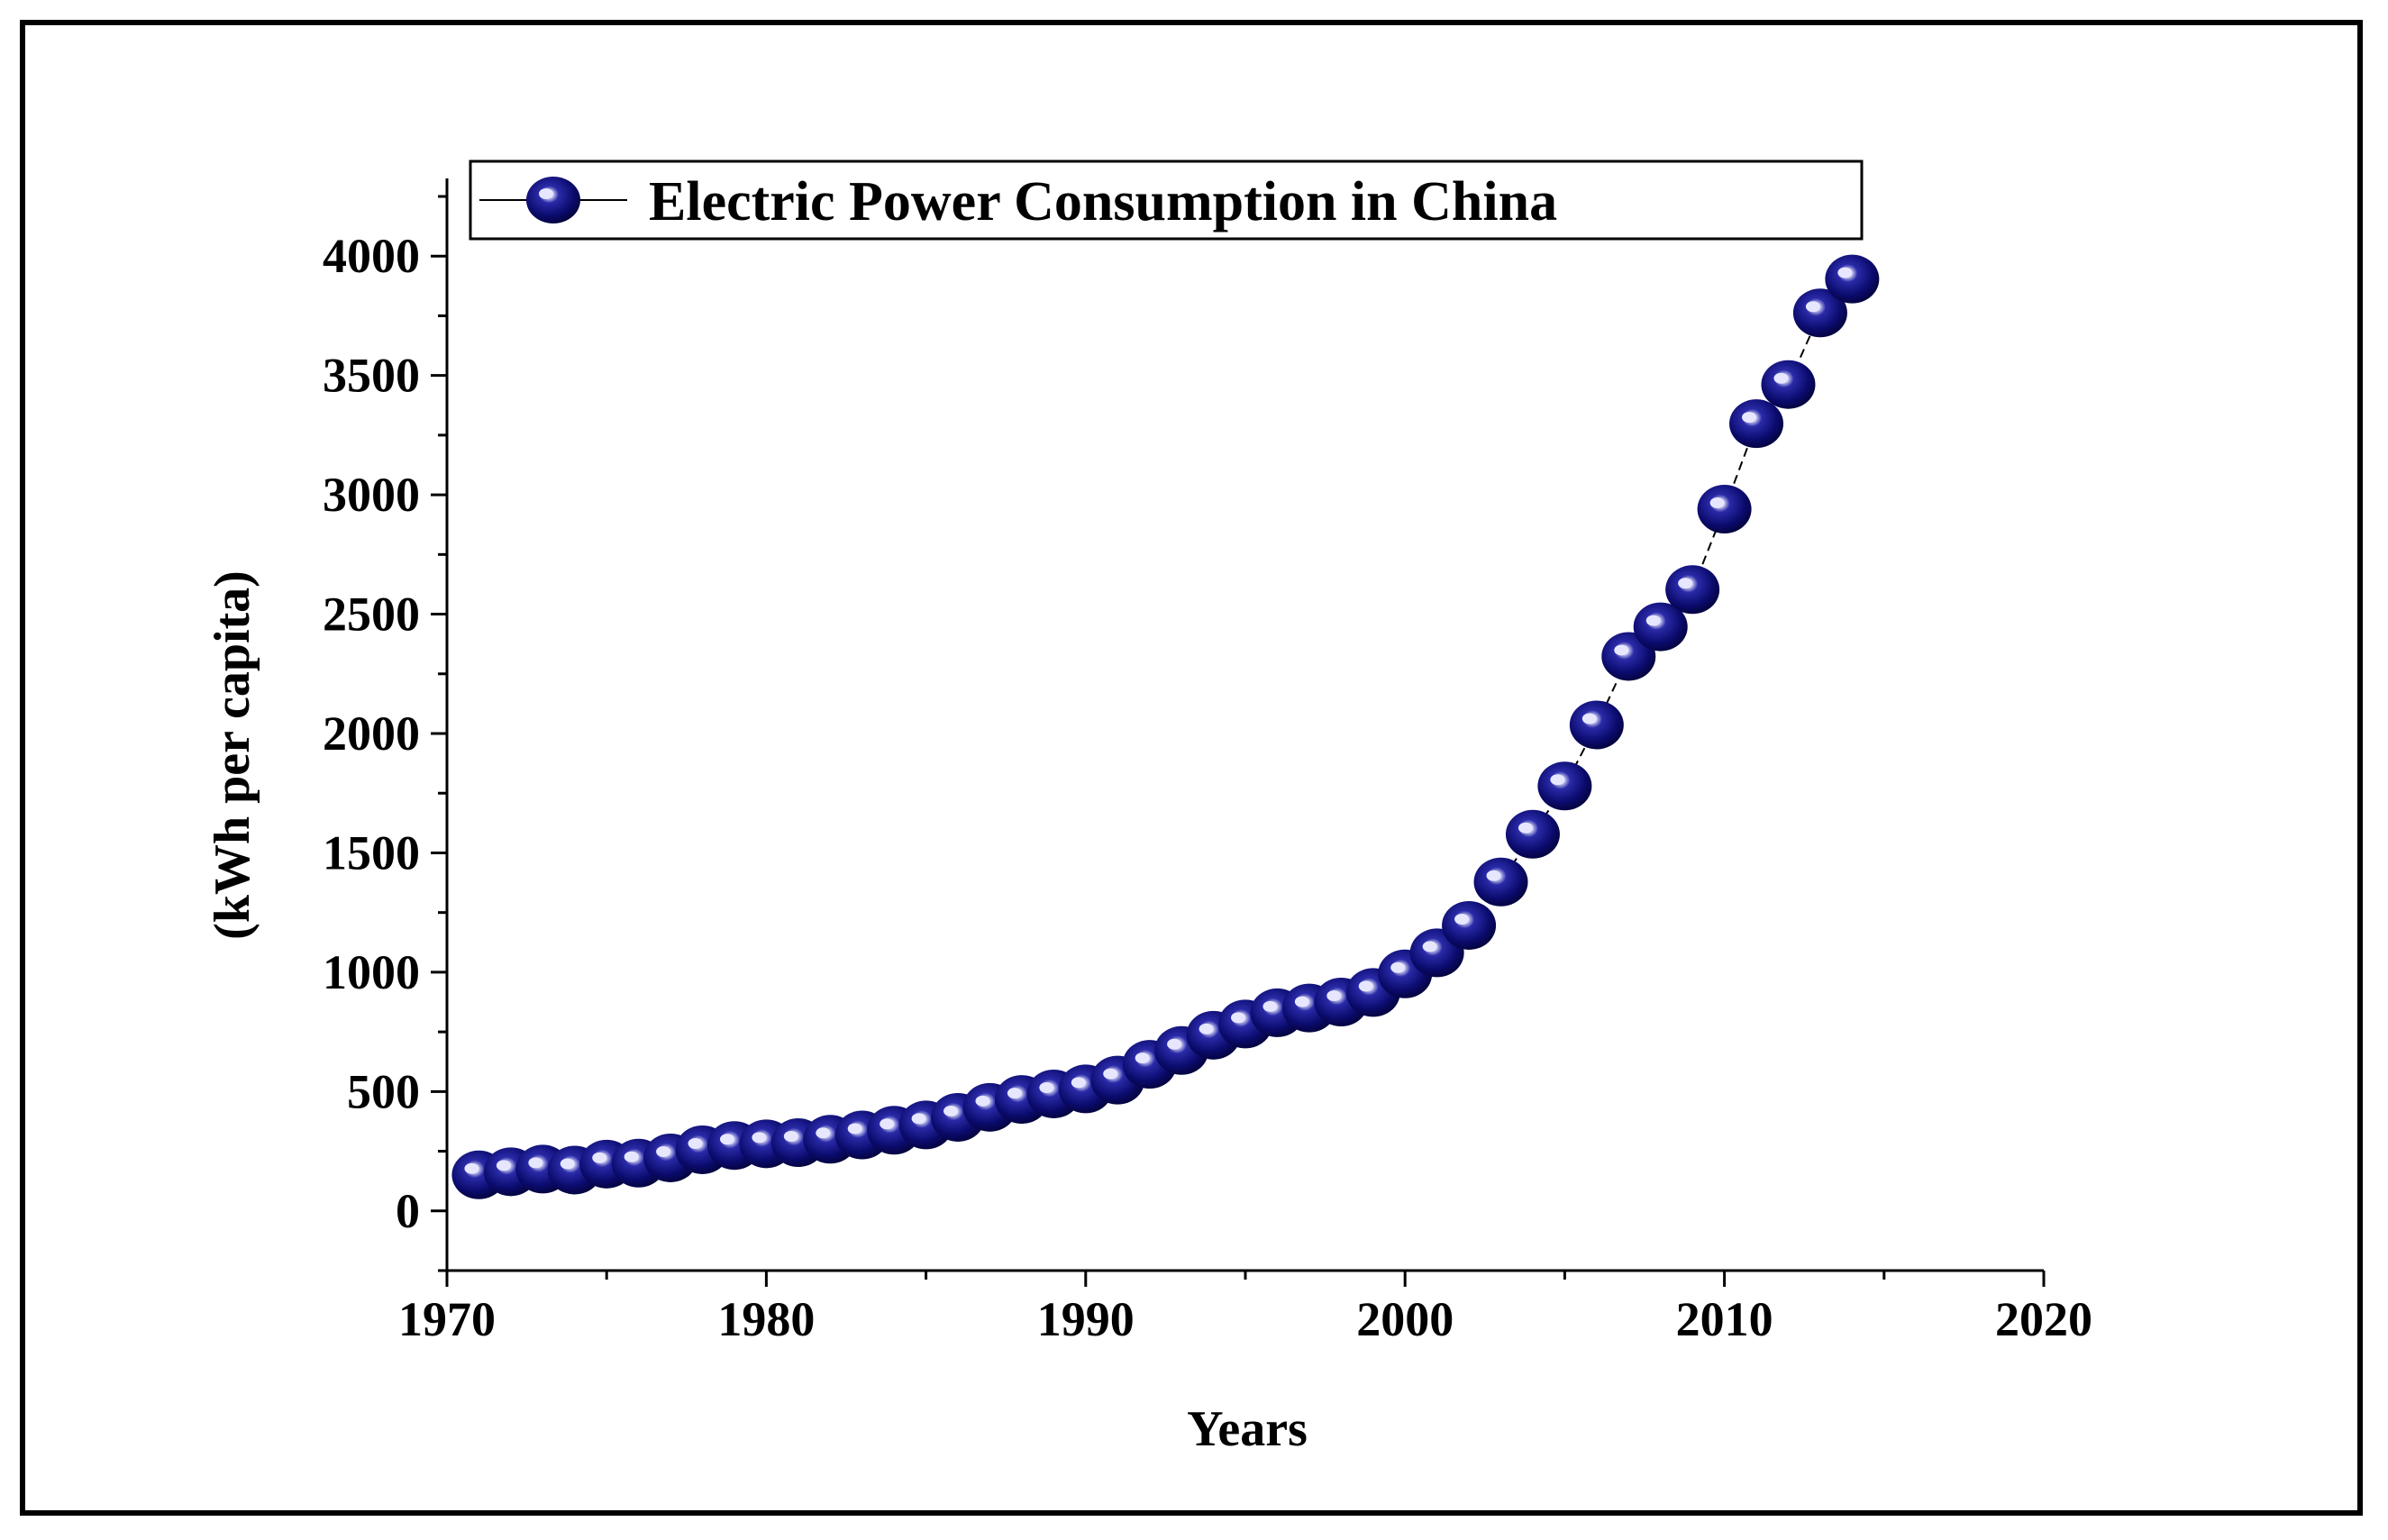  Describe the element at coordinates (1596, 725) in the screenshot. I see `data-point-2006` at that location.